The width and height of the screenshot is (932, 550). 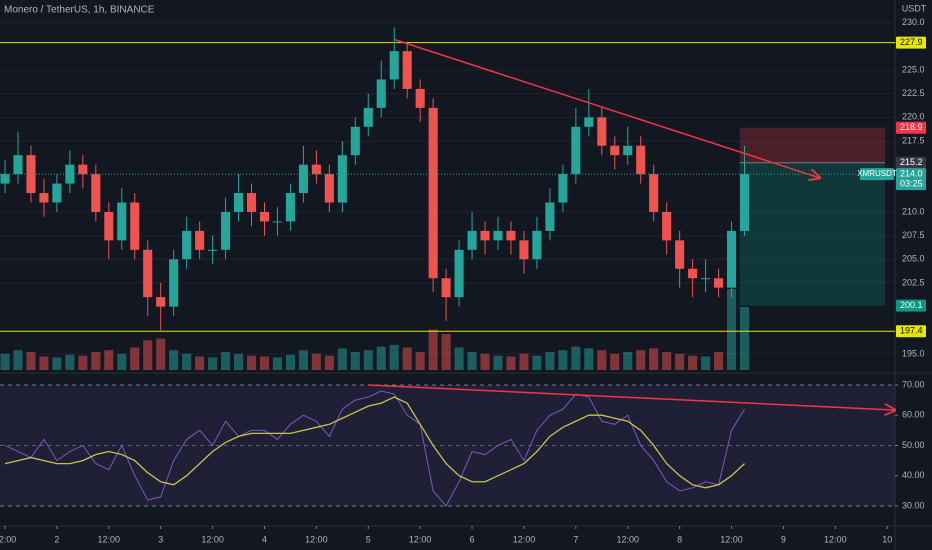 What do you see at coordinates (913, 445) in the screenshot?
I see `y-tick-label: 50.00` at bounding box center [913, 445].